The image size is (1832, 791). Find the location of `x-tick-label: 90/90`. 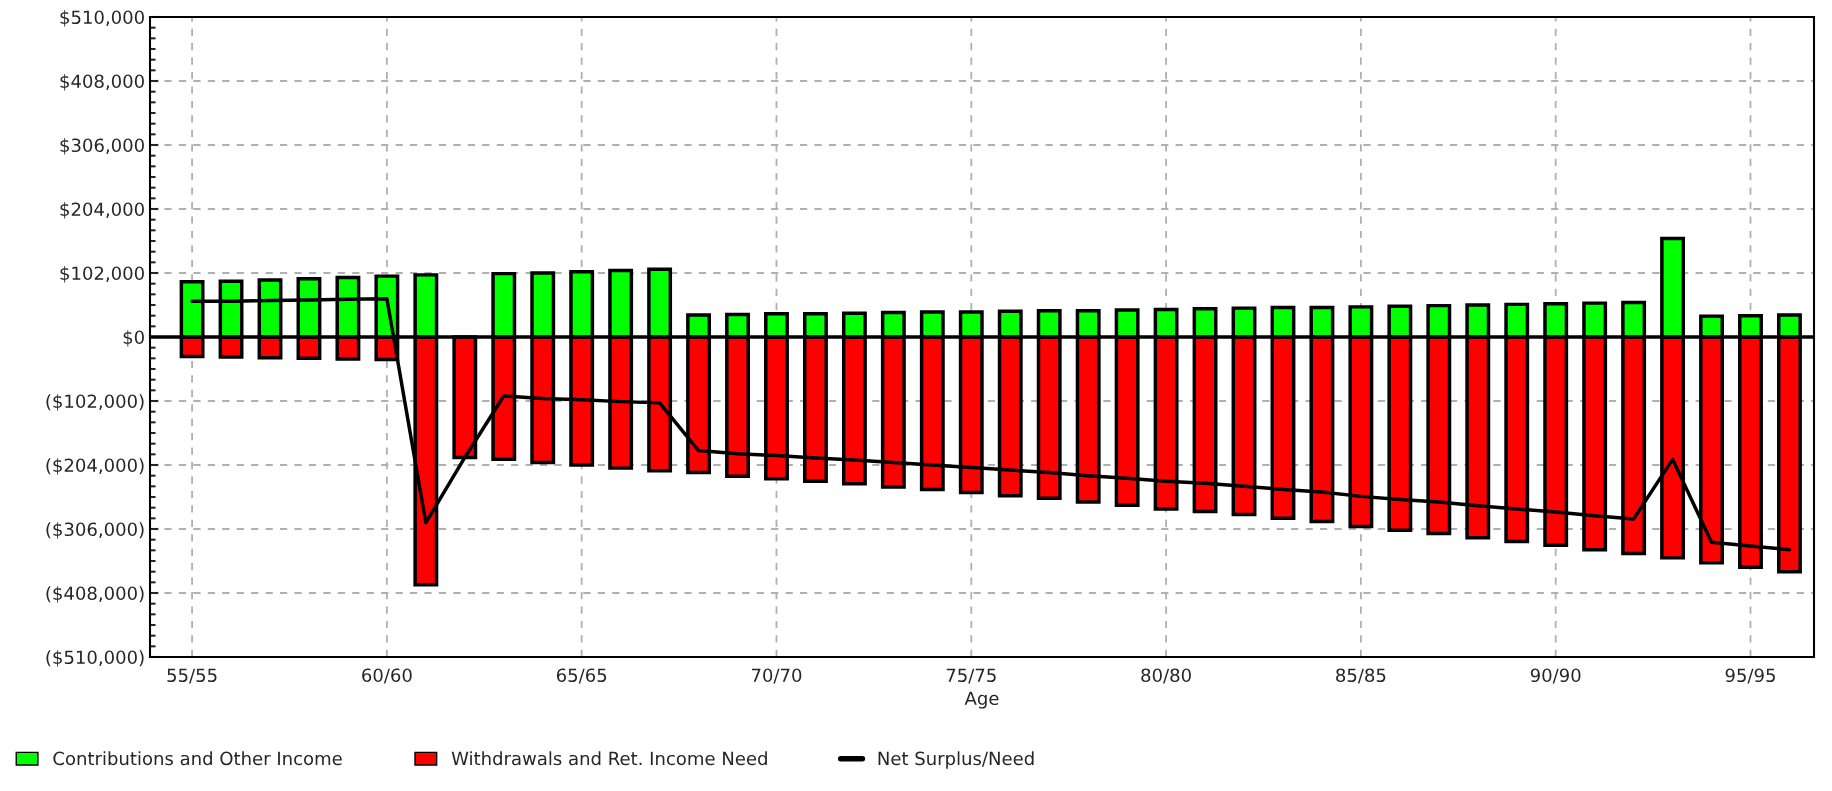

x-tick-label: 90/90 is located at coordinates (1555, 676).